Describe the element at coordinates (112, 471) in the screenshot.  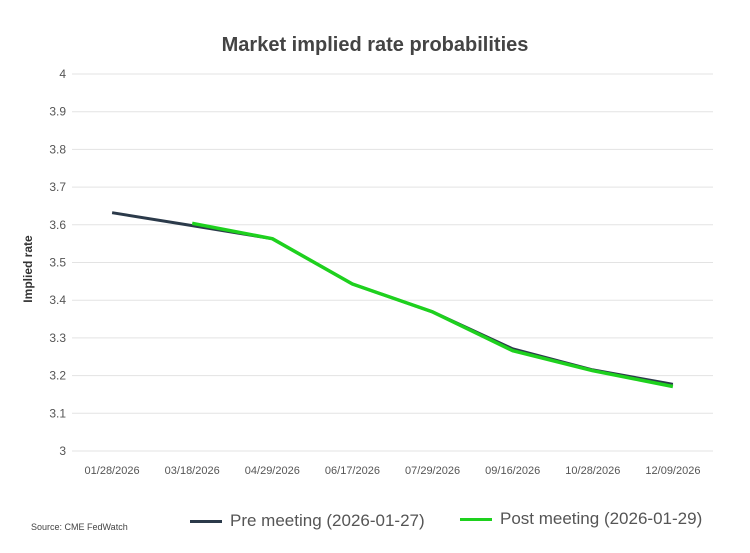
I see `x-tick-label: 01/28/2026` at that location.